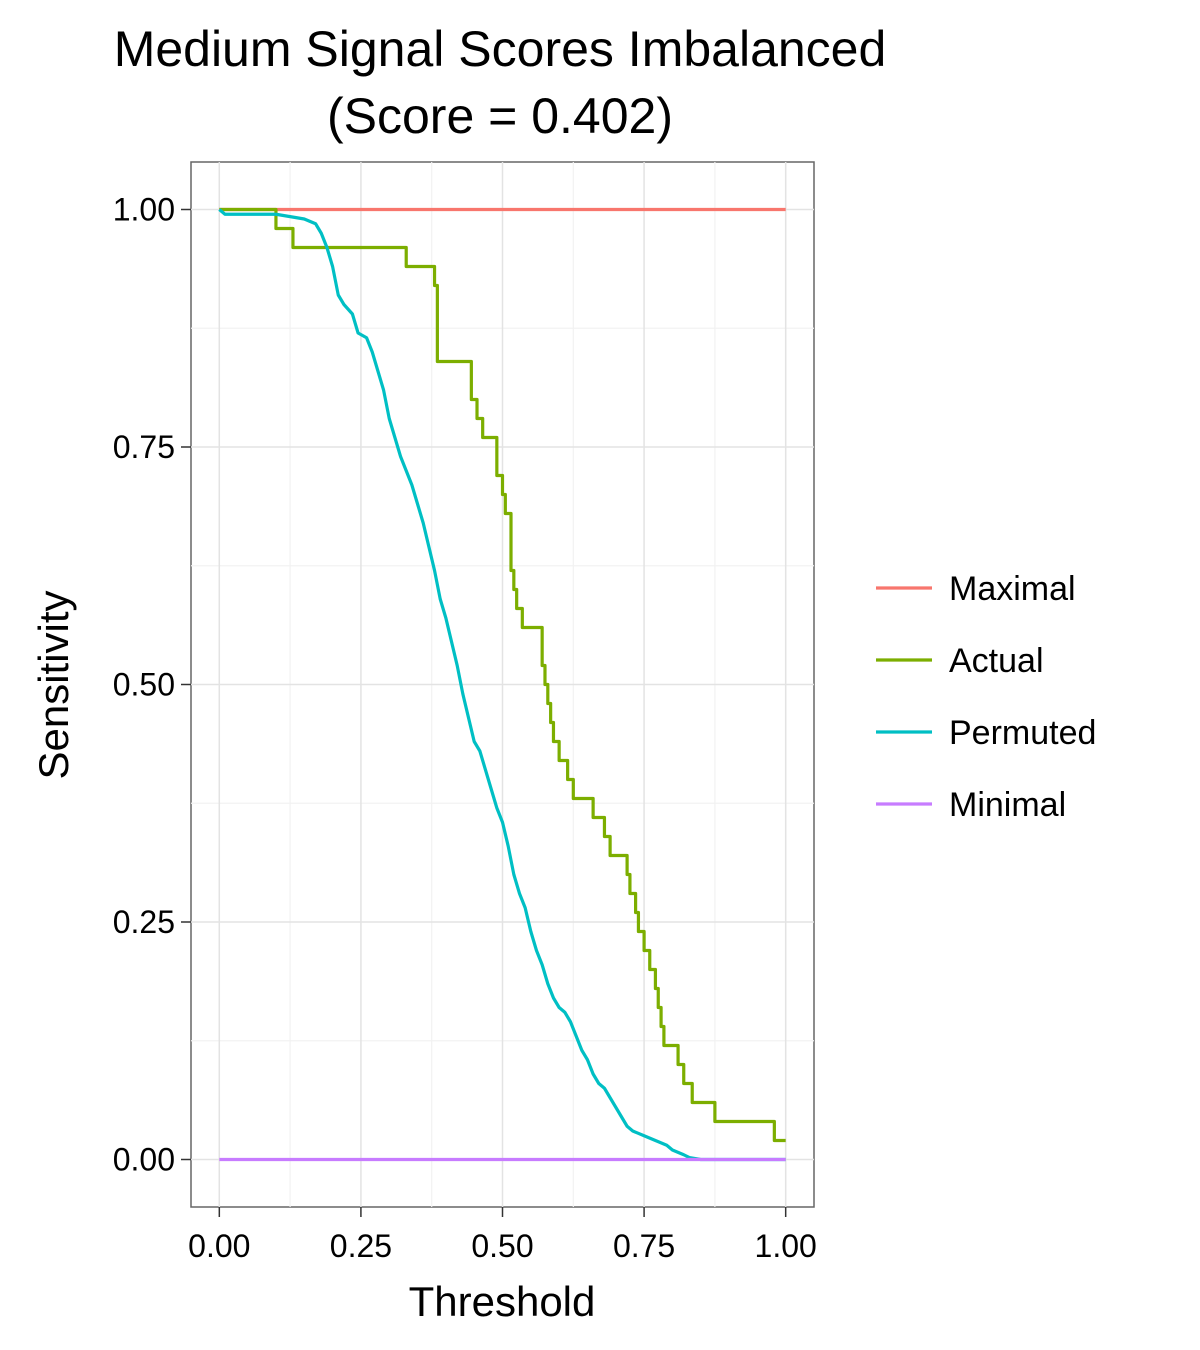  Describe the element at coordinates (500, 49) in the screenshot. I see `chart-title: Medium Signal Scores Imbalanced` at that location.